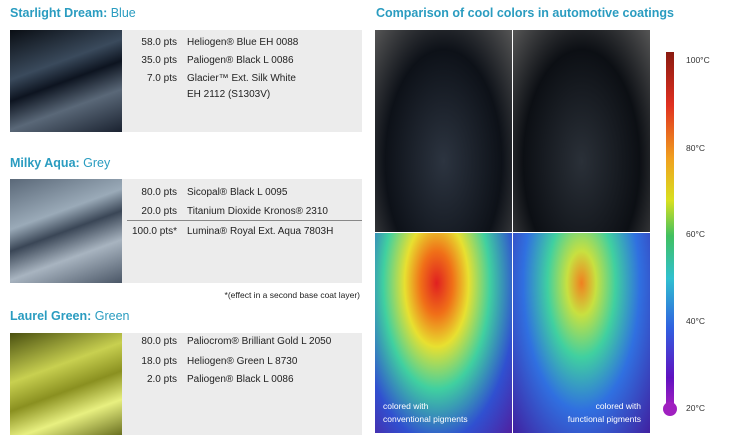 This screenshot has width=735, height=441. What do you see at coordinates (443, 131) in the screenshot?
I see `photo-top-left` at bounding box center [443, 131].